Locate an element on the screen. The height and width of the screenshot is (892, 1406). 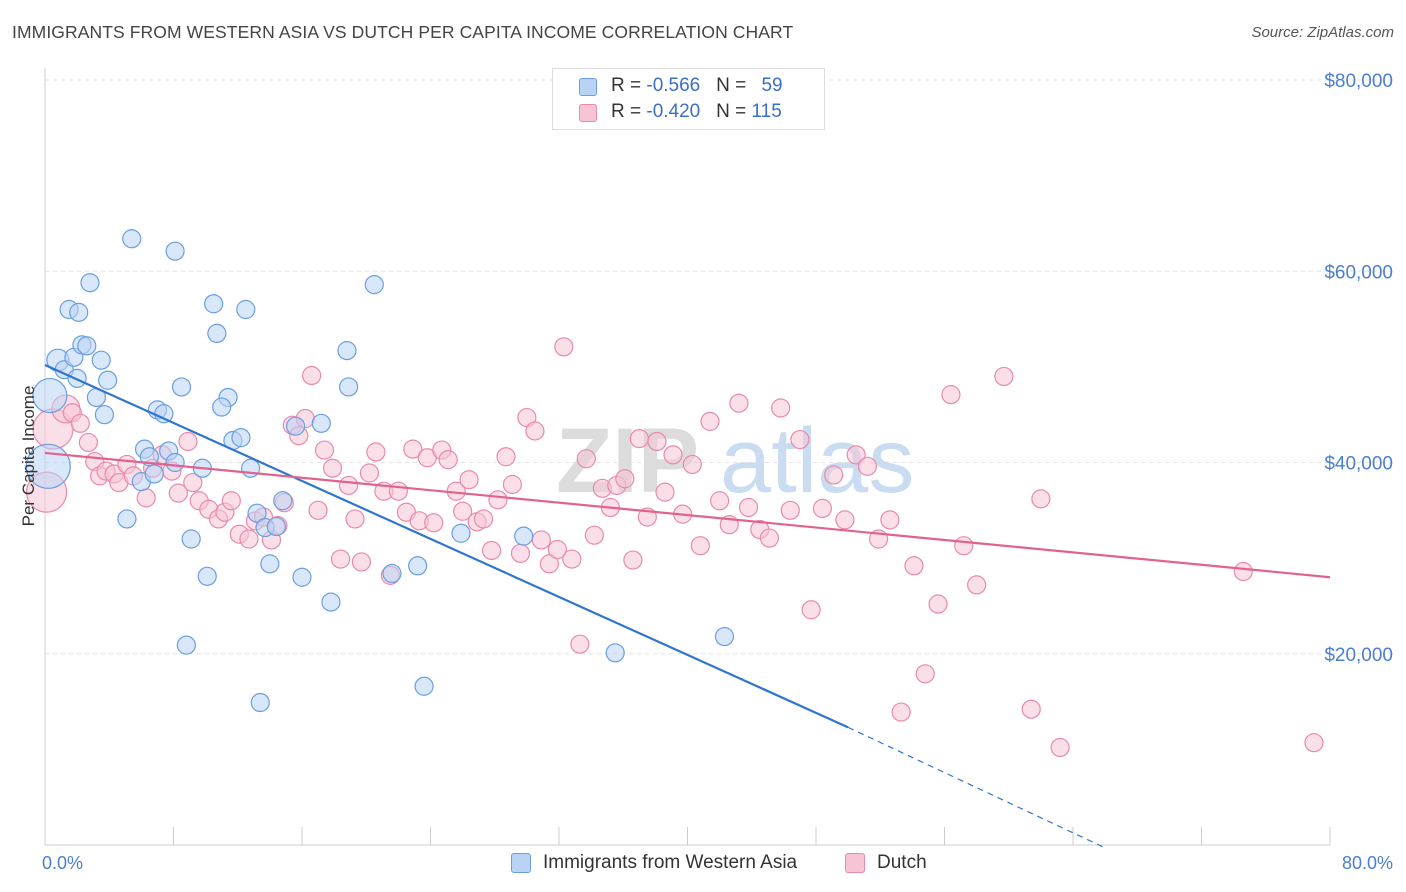
legend-r-value: -0.420 is located at coordinates (673, 111).